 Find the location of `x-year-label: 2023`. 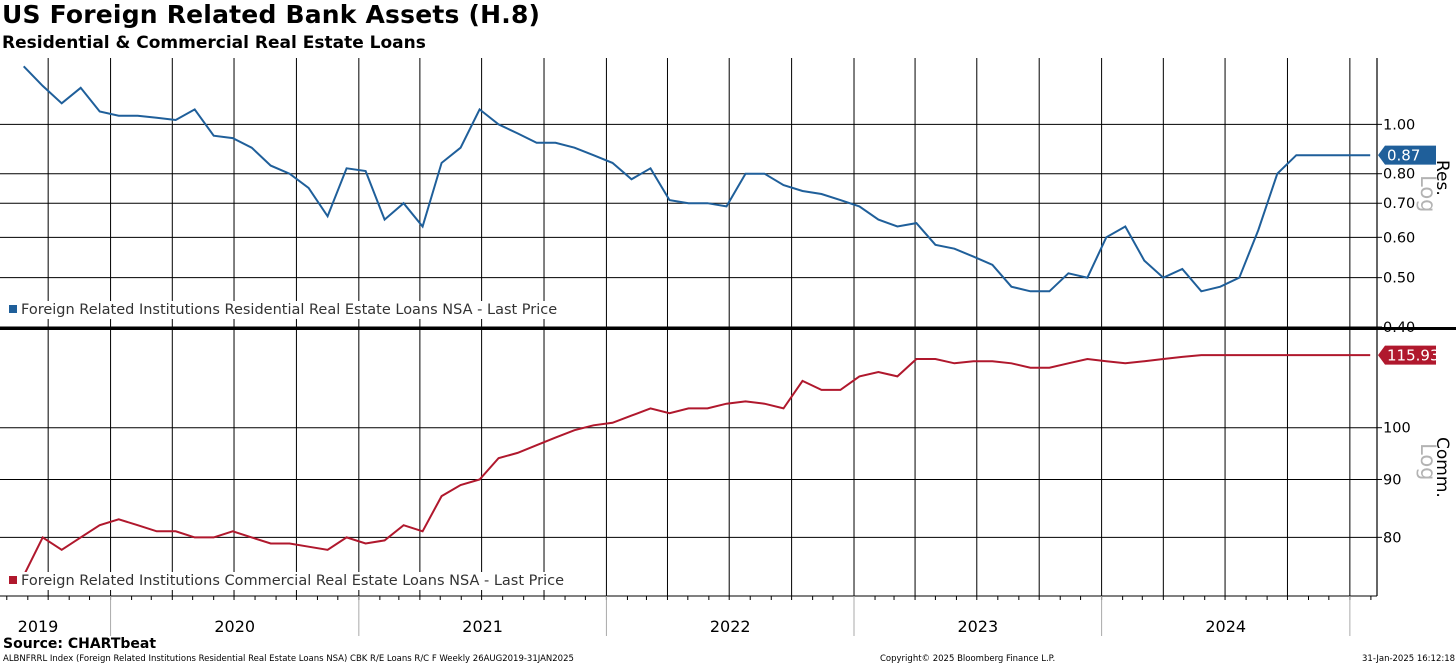

x-year-label: 2023 is located at coordinates (977, 626).